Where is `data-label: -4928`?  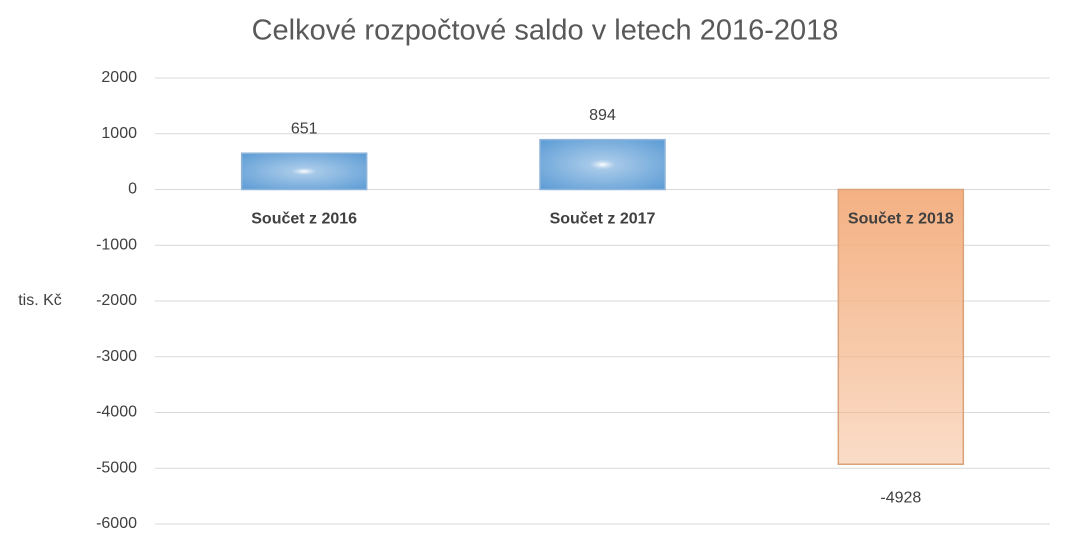
data-label: -4928 is located at coordinates (900, 497).